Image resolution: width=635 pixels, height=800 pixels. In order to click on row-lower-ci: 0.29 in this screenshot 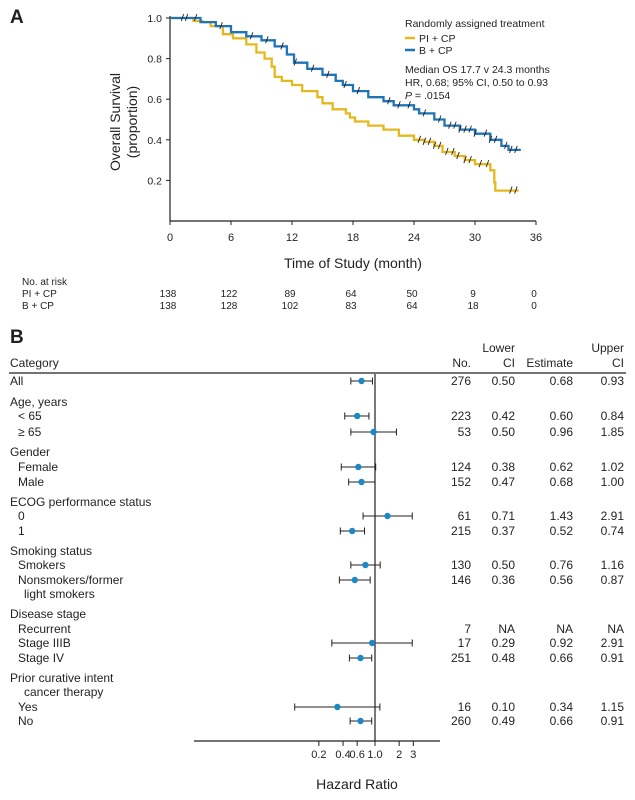, I will do `click(504, 643)`.